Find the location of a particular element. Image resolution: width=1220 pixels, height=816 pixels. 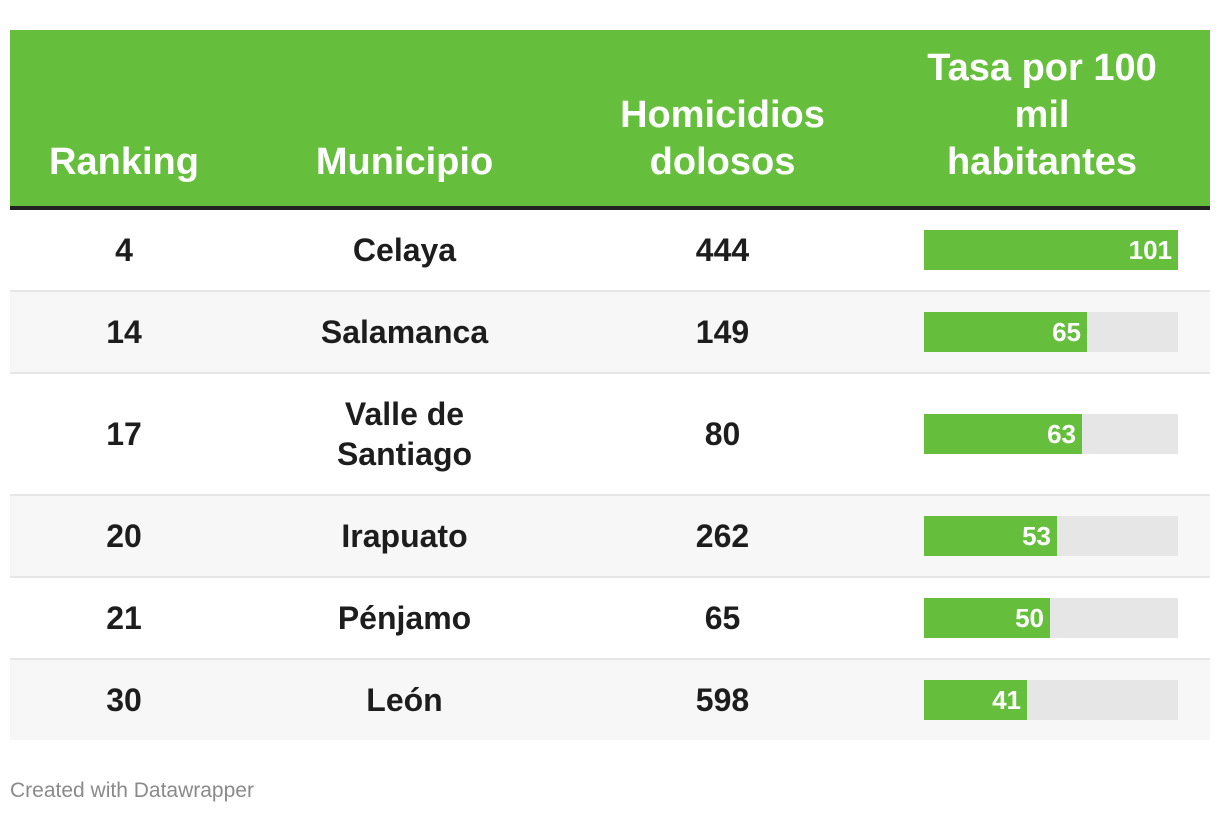

cell-tasa: 101 is located at coordinates (1042, 250).